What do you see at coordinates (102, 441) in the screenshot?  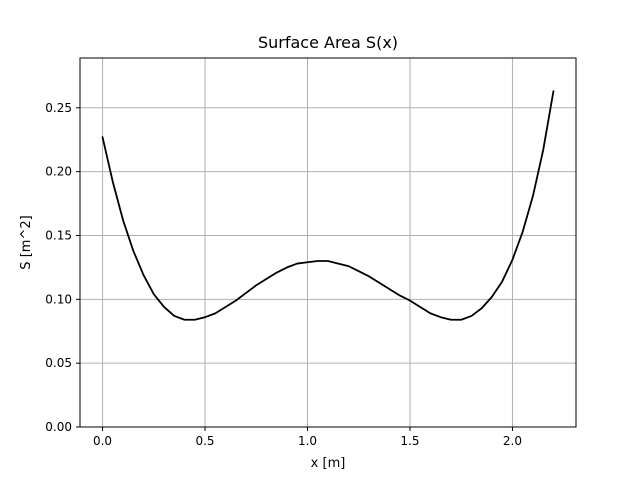 I see `x-tick-label: 0.0` at bounding box center [102, 441].